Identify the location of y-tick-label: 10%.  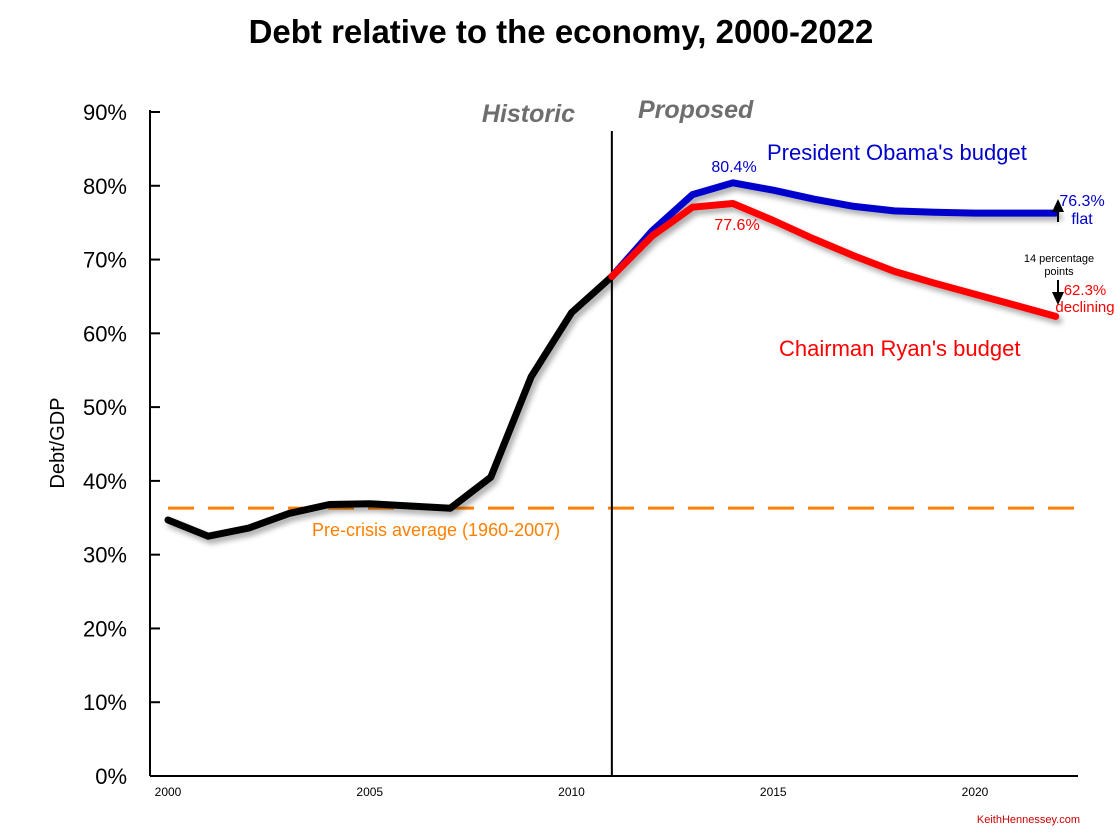
(105, 702).